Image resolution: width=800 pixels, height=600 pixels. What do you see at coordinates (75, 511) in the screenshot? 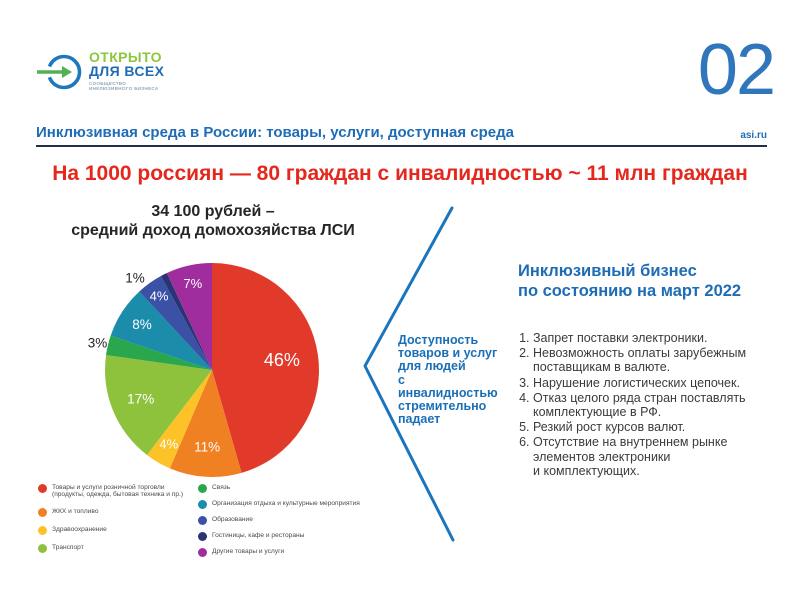
I see `legend-label: ЖКХ и топливо` at bounding box center [75, 511].